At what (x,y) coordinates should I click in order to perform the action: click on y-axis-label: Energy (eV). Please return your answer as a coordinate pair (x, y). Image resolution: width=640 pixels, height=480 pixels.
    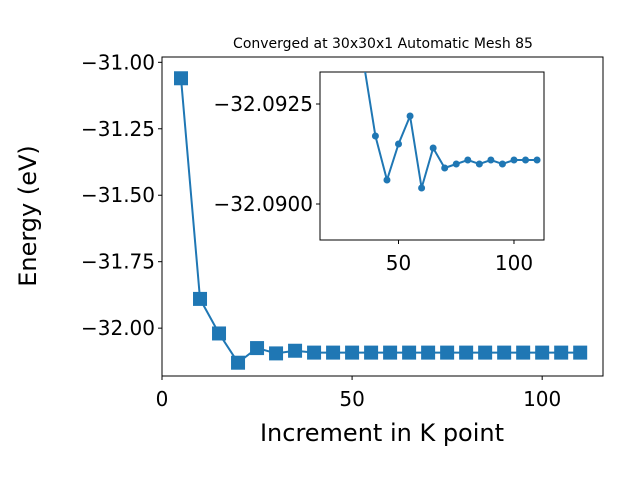
    Looking at the image, I should click on (28, 216).